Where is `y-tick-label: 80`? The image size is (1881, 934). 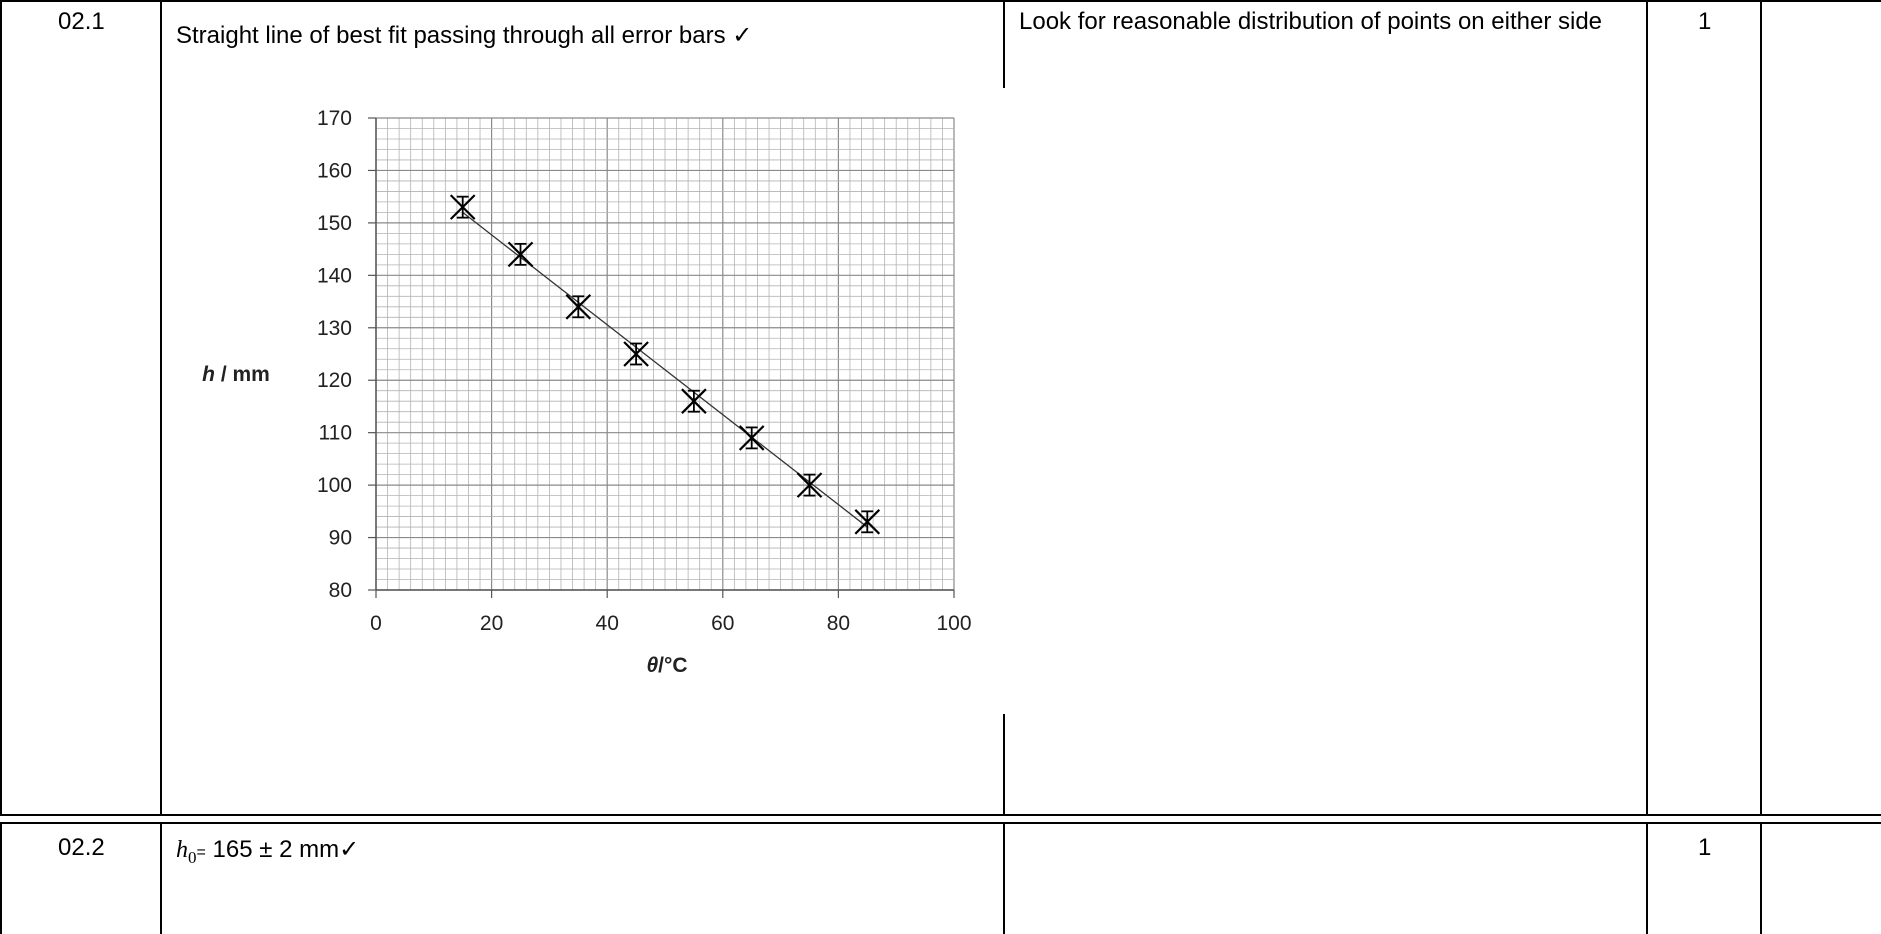 y-tick-label: 80 is located at coordinates (340, 590).